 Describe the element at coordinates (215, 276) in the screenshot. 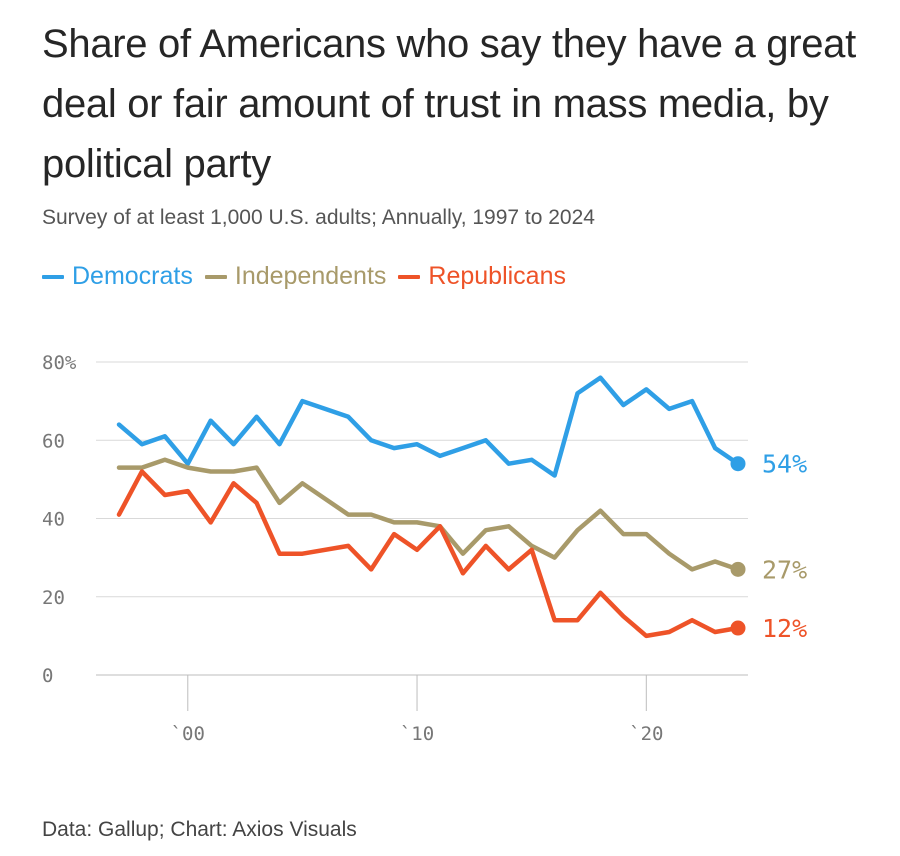

I see `legend-swatch-independents` at that location.